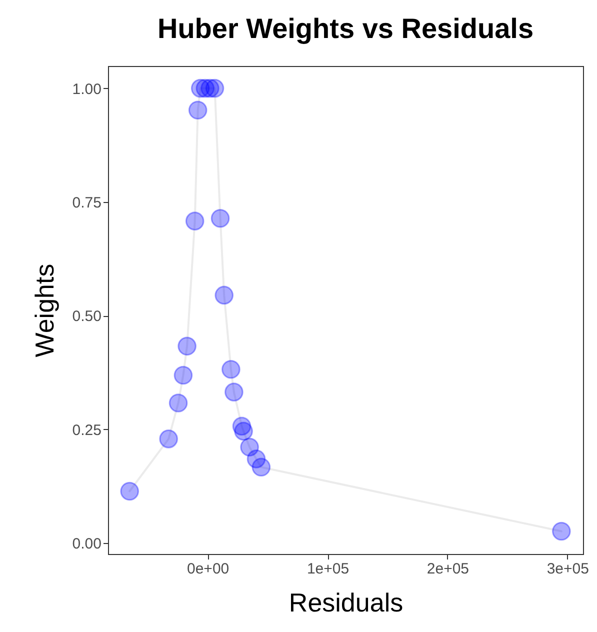 Image resolution: width=597 pixels, height=632 pixels. Describe the element at coordinates (208, 569) in the screenshot. I see `x-tick-label: 0e+00` at that location.